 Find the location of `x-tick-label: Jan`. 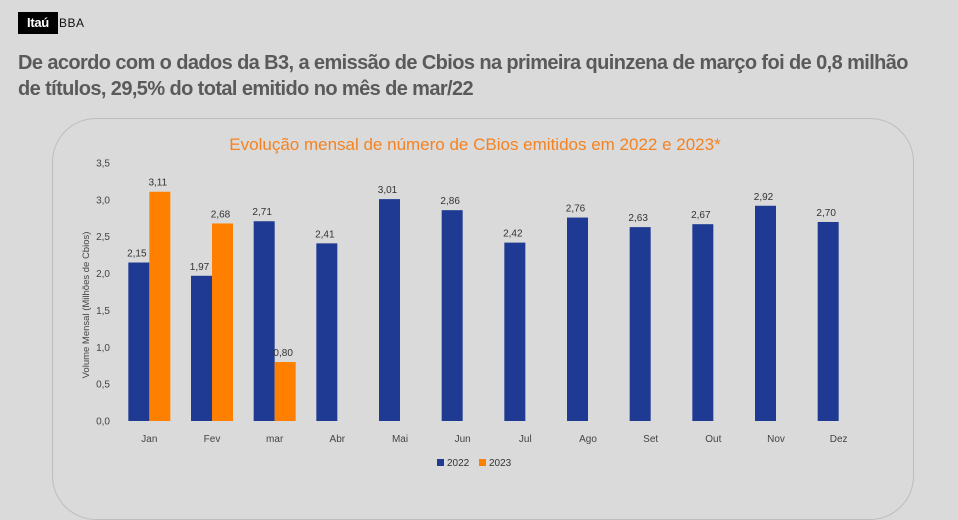

x-tick-label: Jan is located at coordinates (149, 439).